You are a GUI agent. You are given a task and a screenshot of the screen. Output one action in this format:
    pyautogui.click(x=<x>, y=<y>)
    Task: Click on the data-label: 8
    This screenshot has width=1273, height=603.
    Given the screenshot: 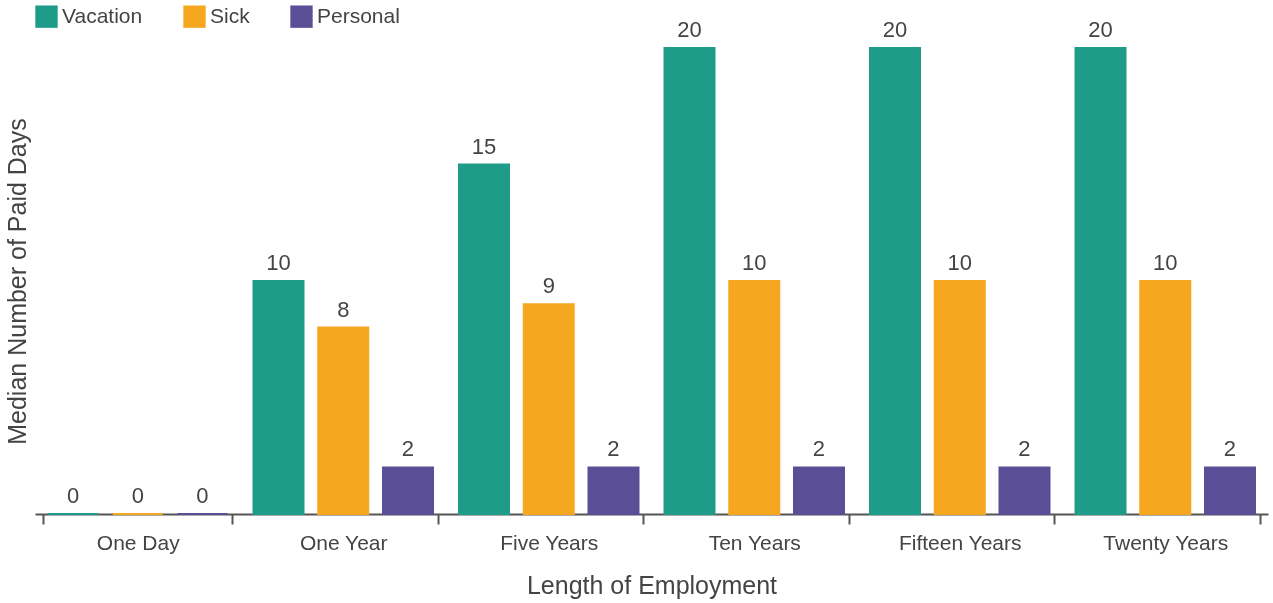 What is the action you would take?
    pyautogui.click(x=343, y=309)
    